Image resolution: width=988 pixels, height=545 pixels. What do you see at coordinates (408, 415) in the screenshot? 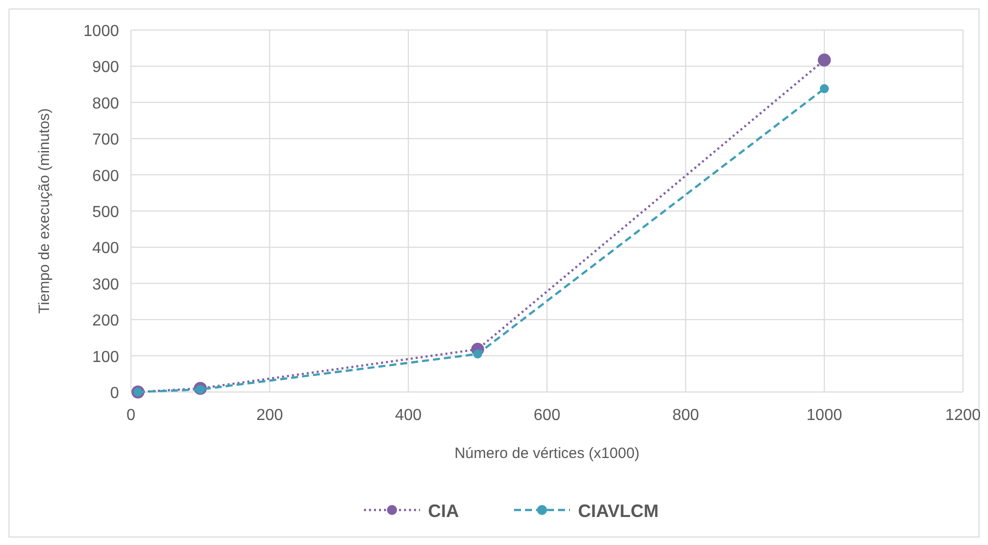
I see `x-tick-label: 400` at bounding box center [408, 415].